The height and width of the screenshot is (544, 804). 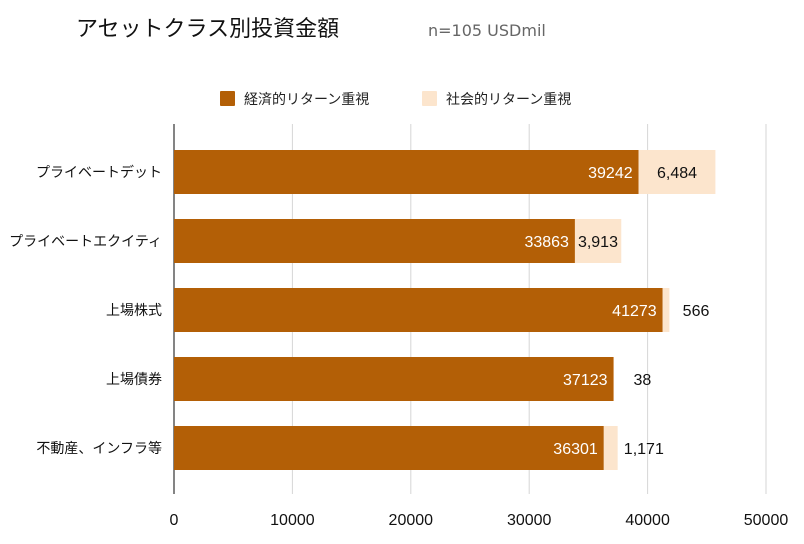 What do you see at coordinates (429, 98) in the screenshot?
I see `legend-swatch-social` at bounding box center [429, 98].